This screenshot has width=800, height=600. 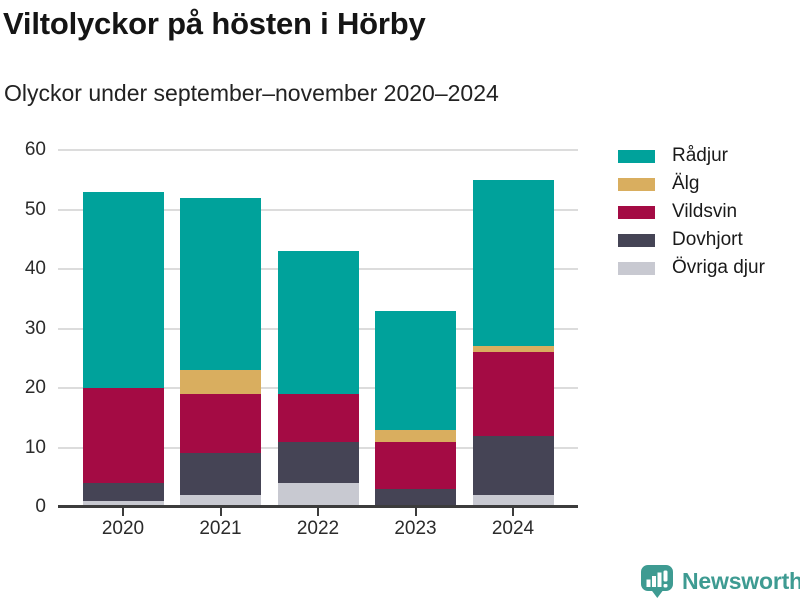 What do you see at coordinates (415, 498) in the screenshot?
I see `bar-segment-2023-Dovhjort` at bounding box center [415, 498].